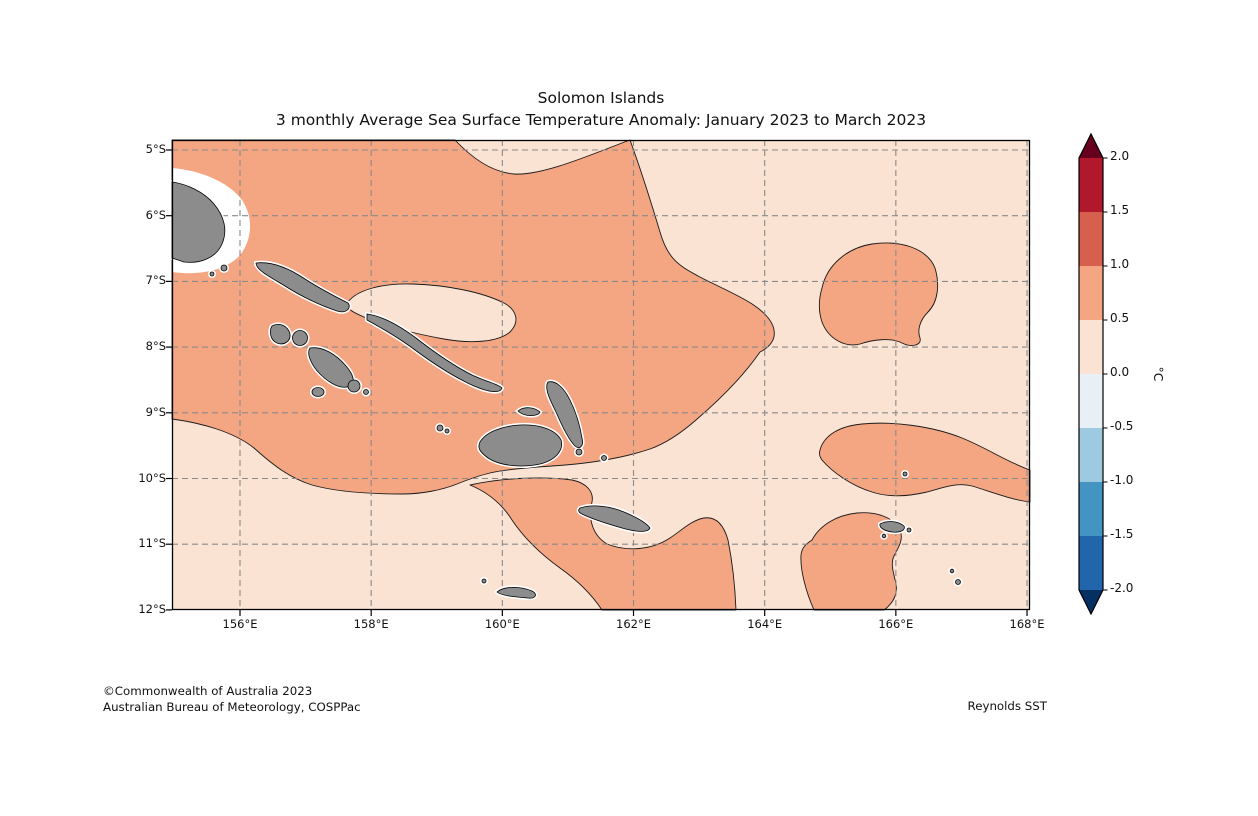  Describe the element at coordinates (1122, 426) in the screenshot. I see `colorbar-tick-label: -0.5` at that location.